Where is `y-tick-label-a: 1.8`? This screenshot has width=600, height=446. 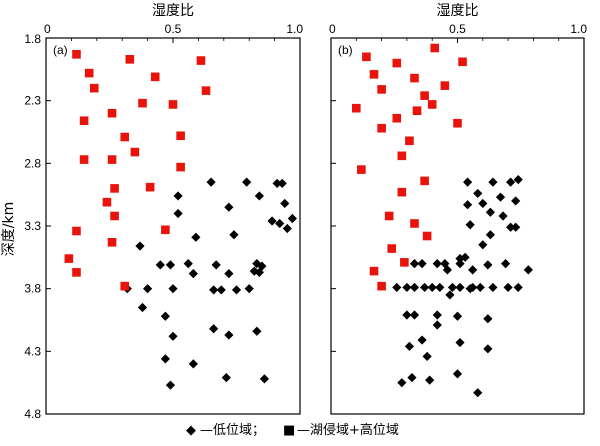 y-tick-label-a: 1.8 is located at coordinates (32, 39).